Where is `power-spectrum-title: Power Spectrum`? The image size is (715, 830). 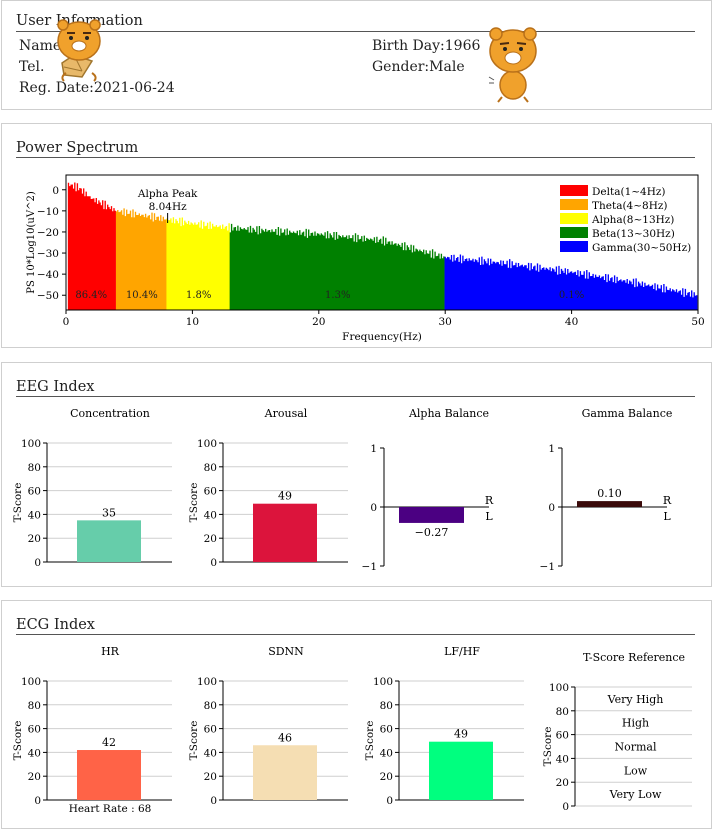
power-spectrum-title: Power Spectrum is located at coordinates (77, 148).